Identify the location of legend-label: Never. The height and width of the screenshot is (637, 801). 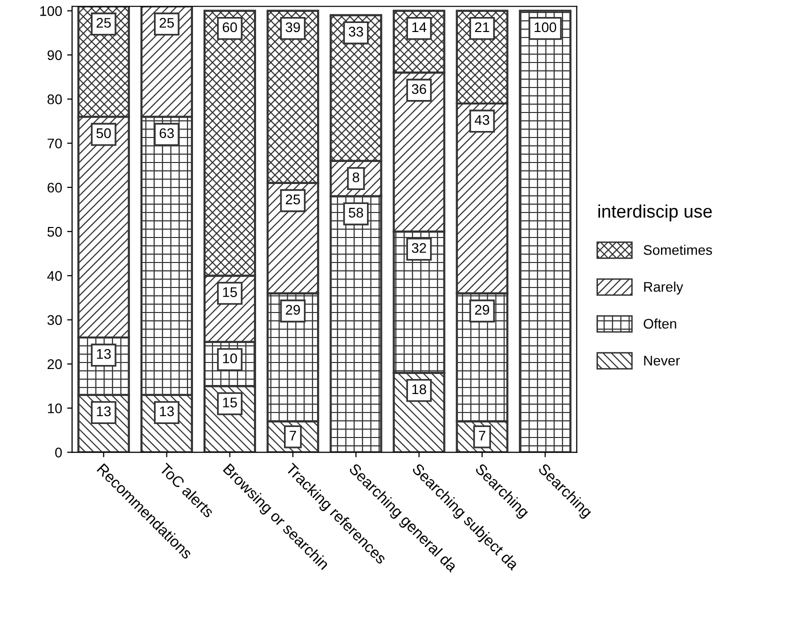
(662, 361).